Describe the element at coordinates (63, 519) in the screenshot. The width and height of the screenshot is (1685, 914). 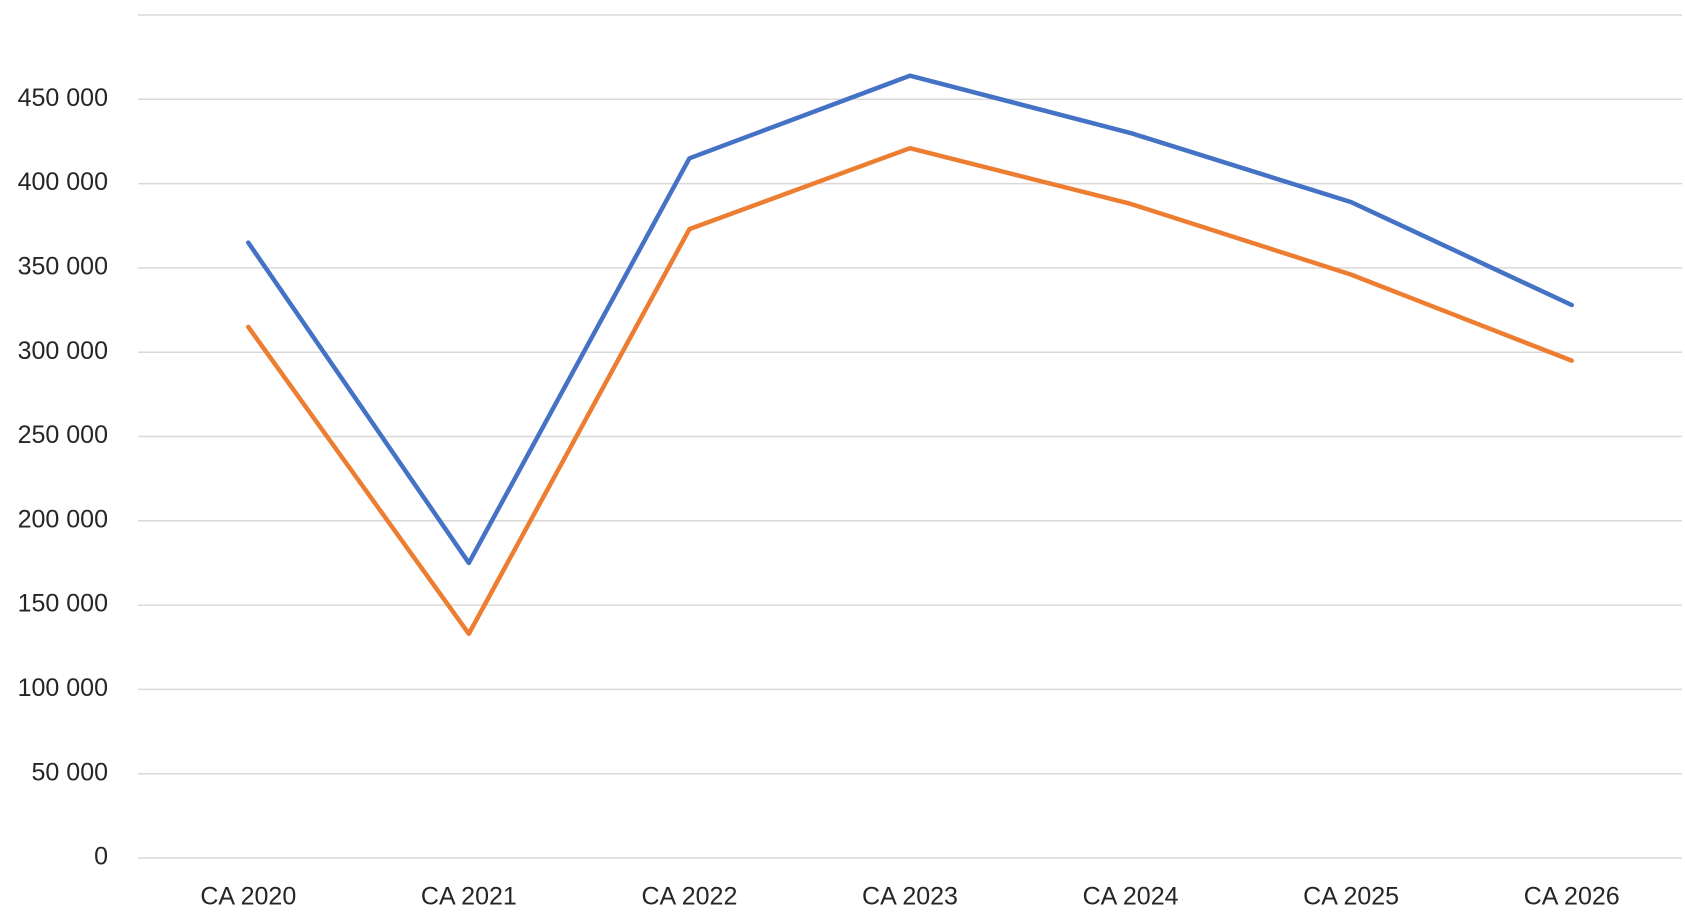
I see `y-tick-label: 200 000` at that location.